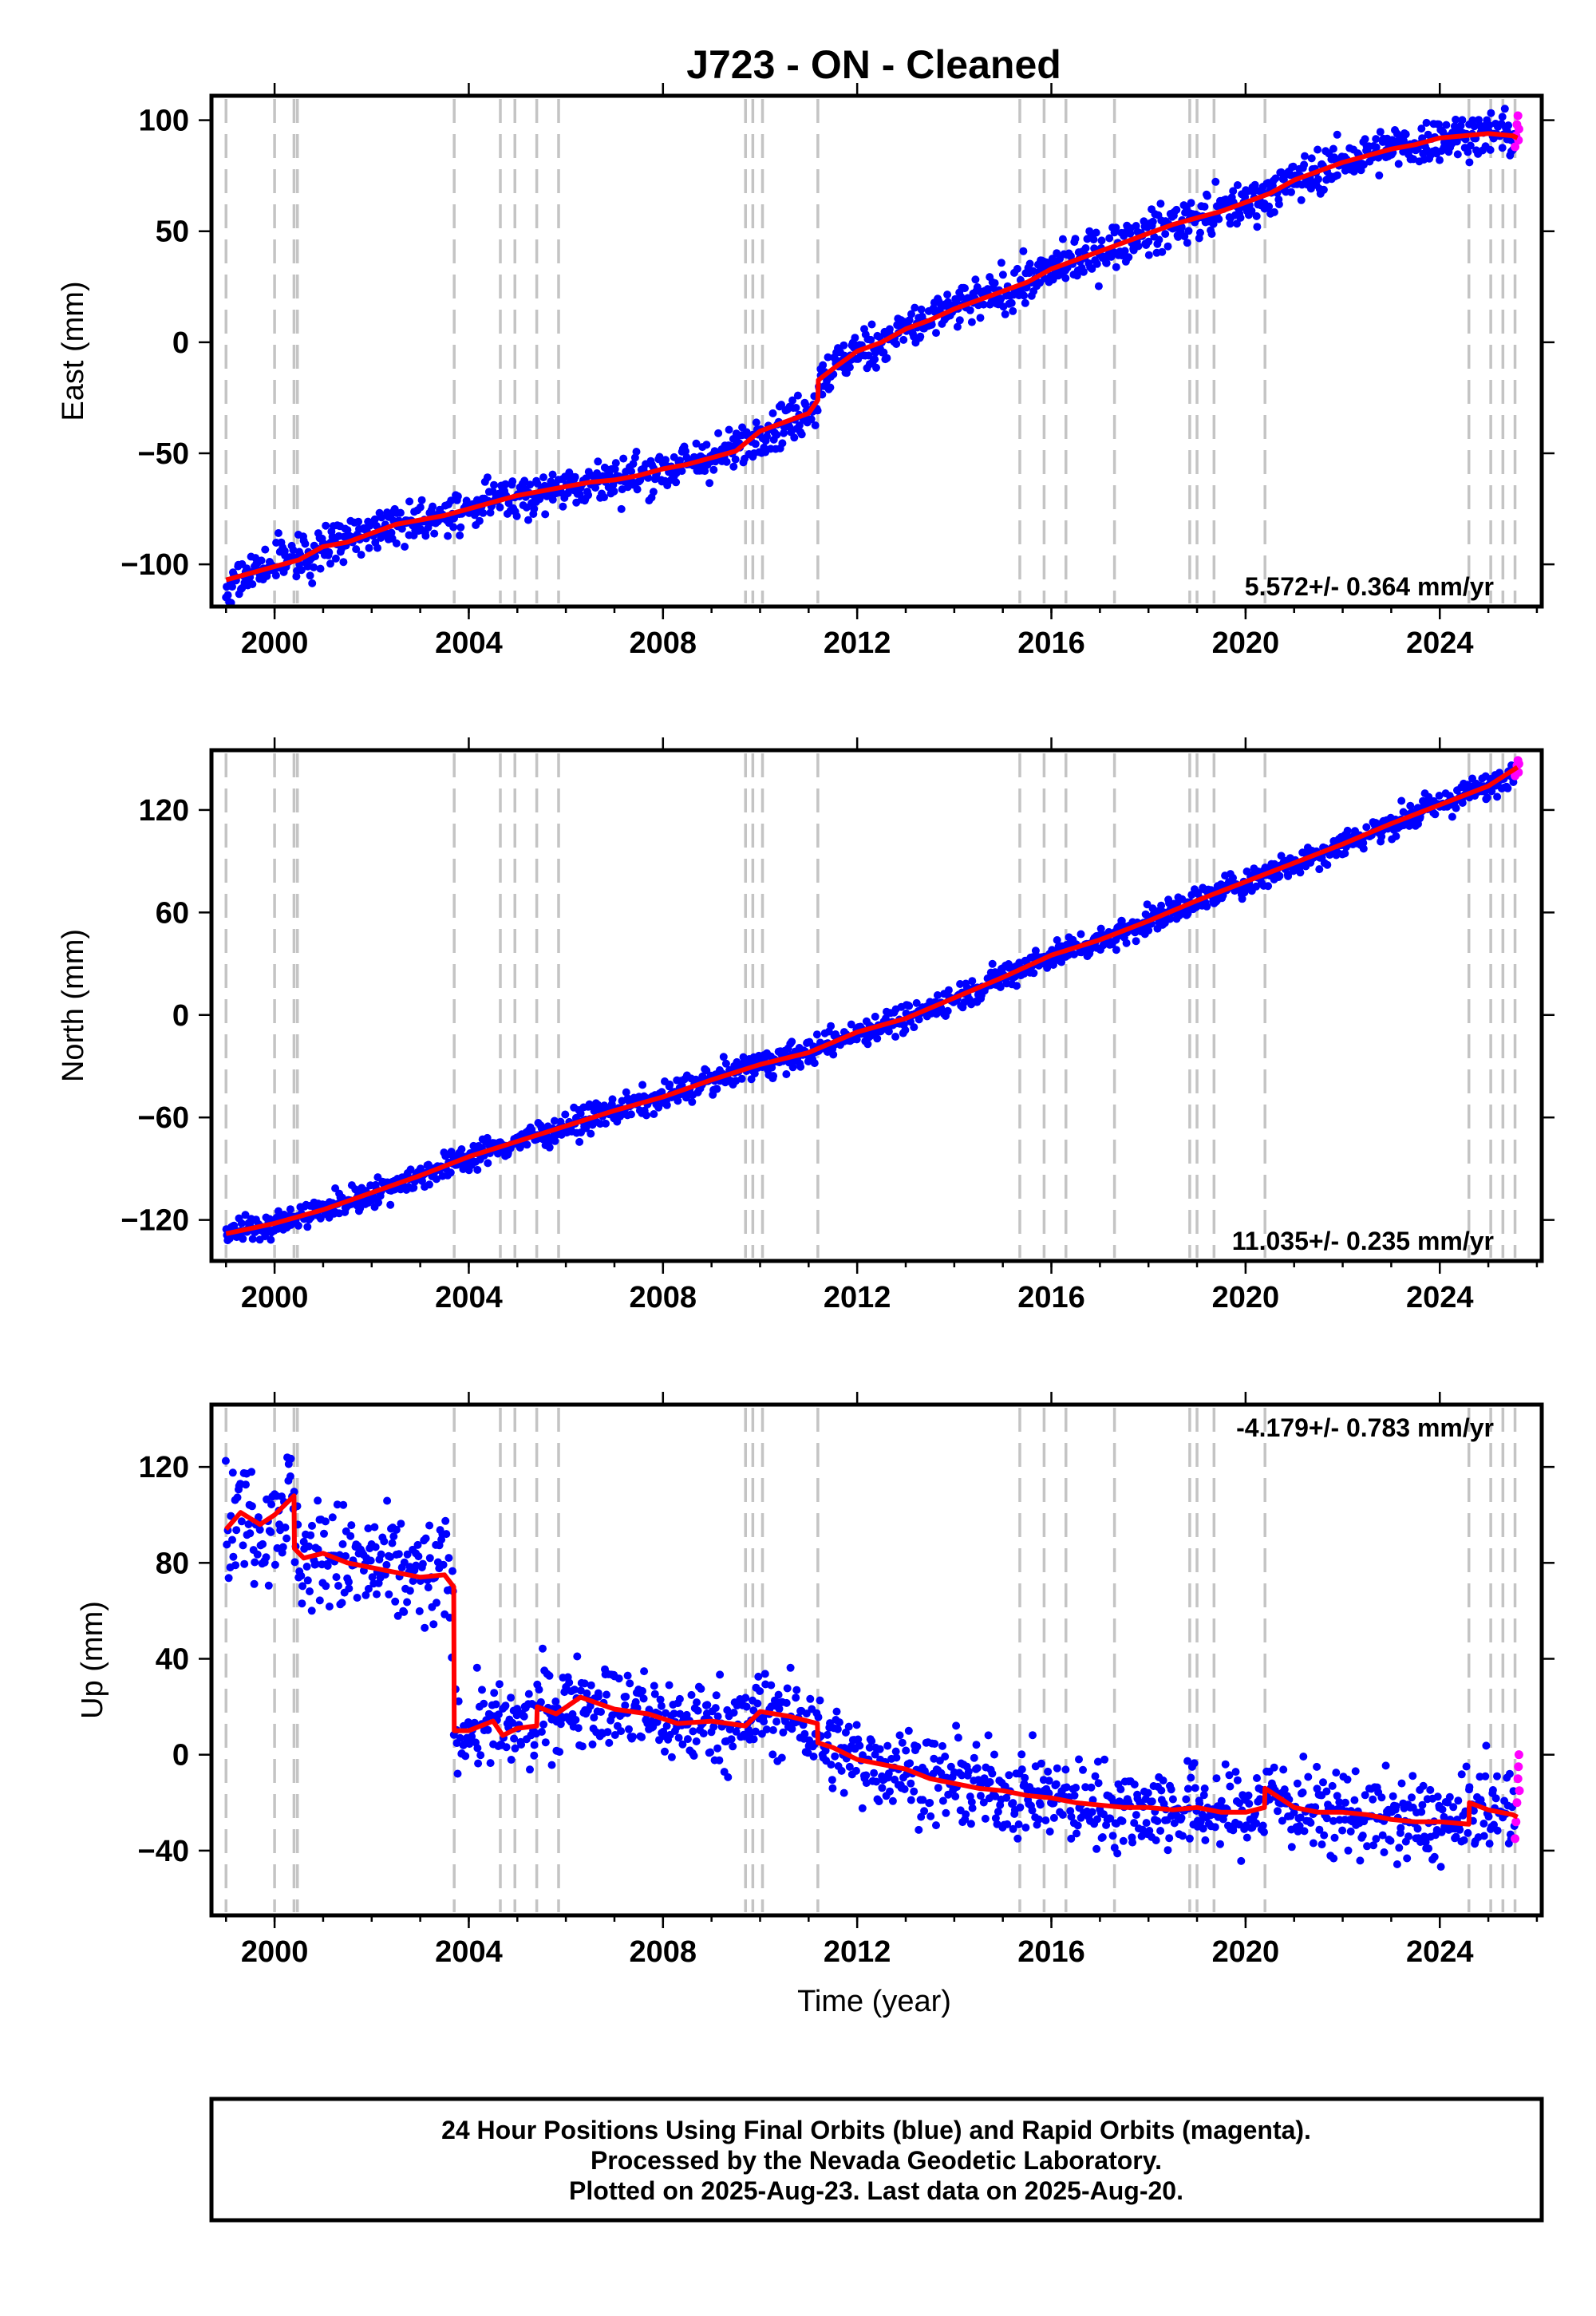  I want to click on north-x-tick-label: 2000, so click(275, 1297).